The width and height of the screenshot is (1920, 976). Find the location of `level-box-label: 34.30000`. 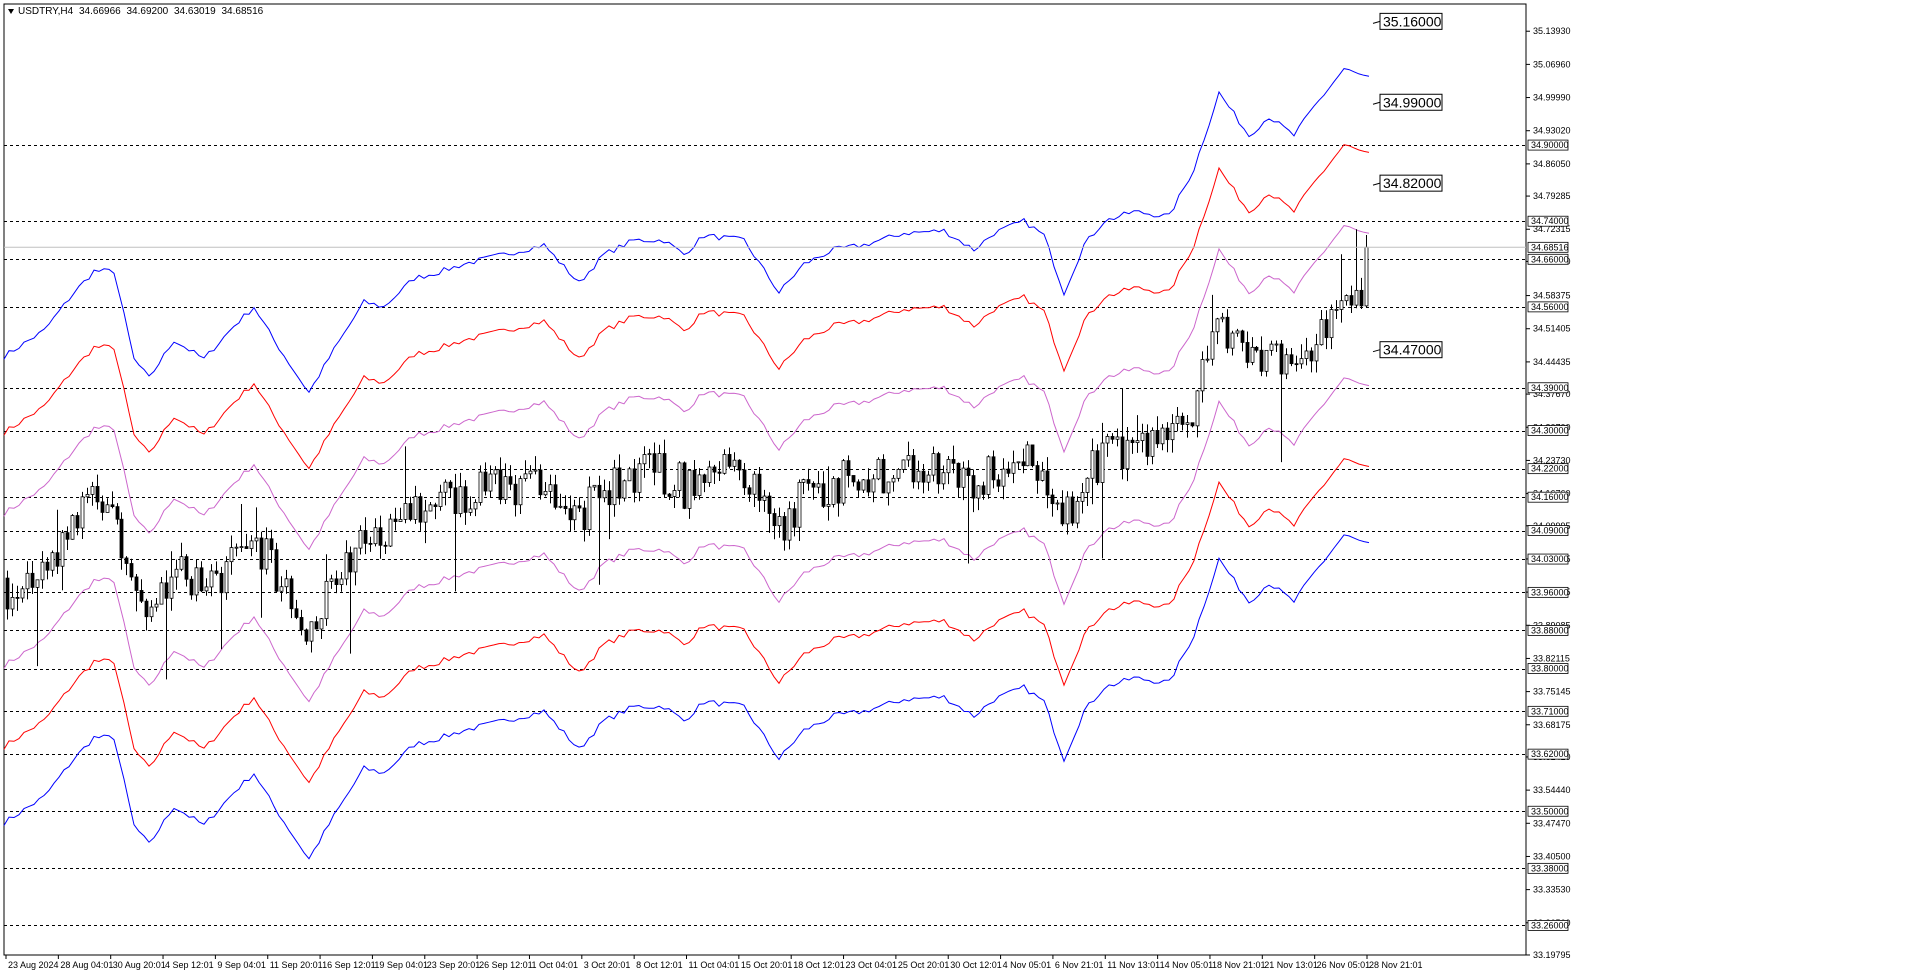

level-box-label: 34.30000 is located at coordinates (1550, 431).